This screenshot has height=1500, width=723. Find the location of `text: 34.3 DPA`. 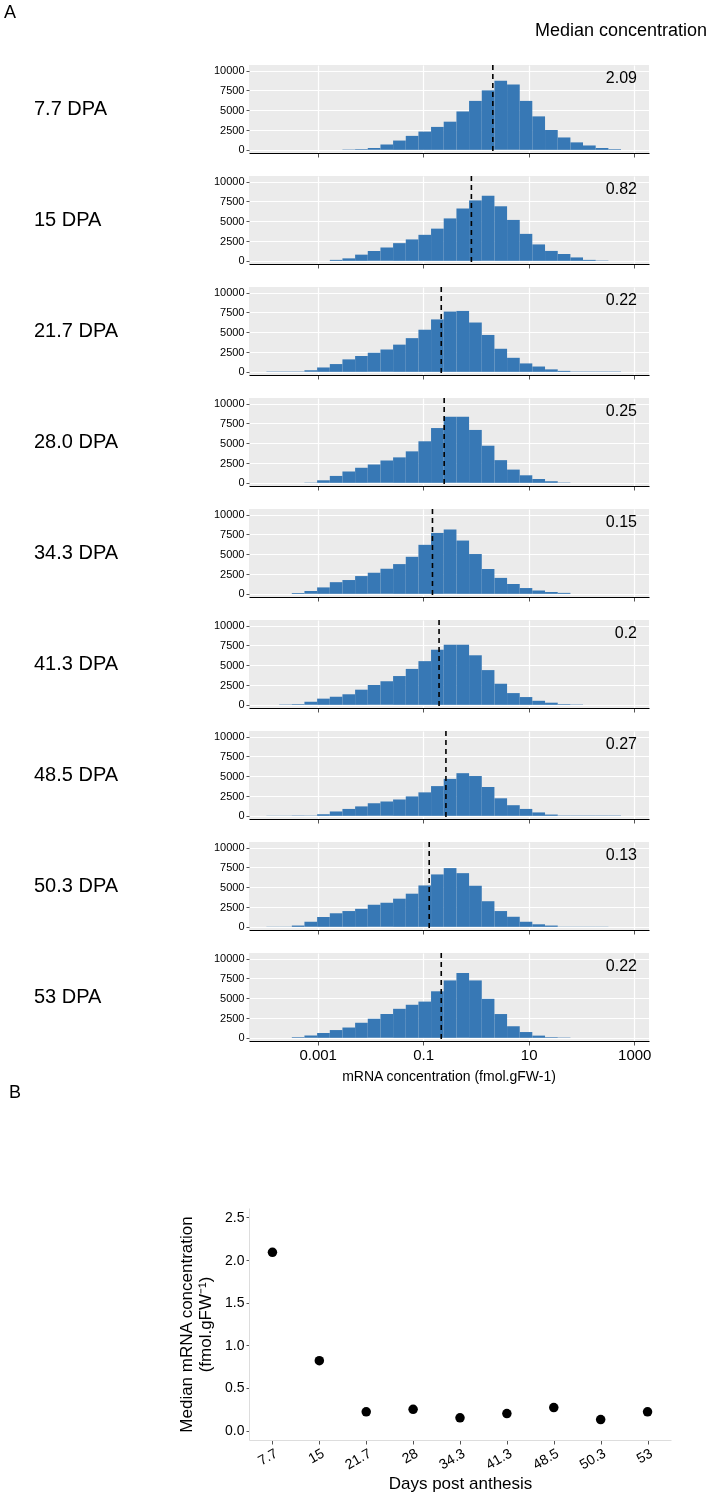

text: 34.3 DPA is located at coordinates (76, 552).